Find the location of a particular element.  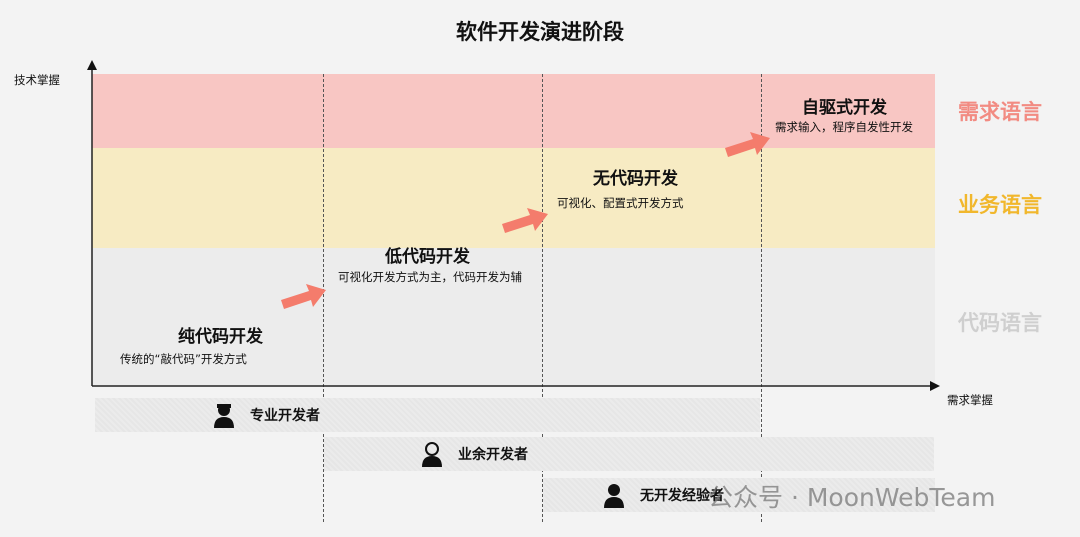

developer-amateur: 业余开发者 is located at coordinates (474, 454).